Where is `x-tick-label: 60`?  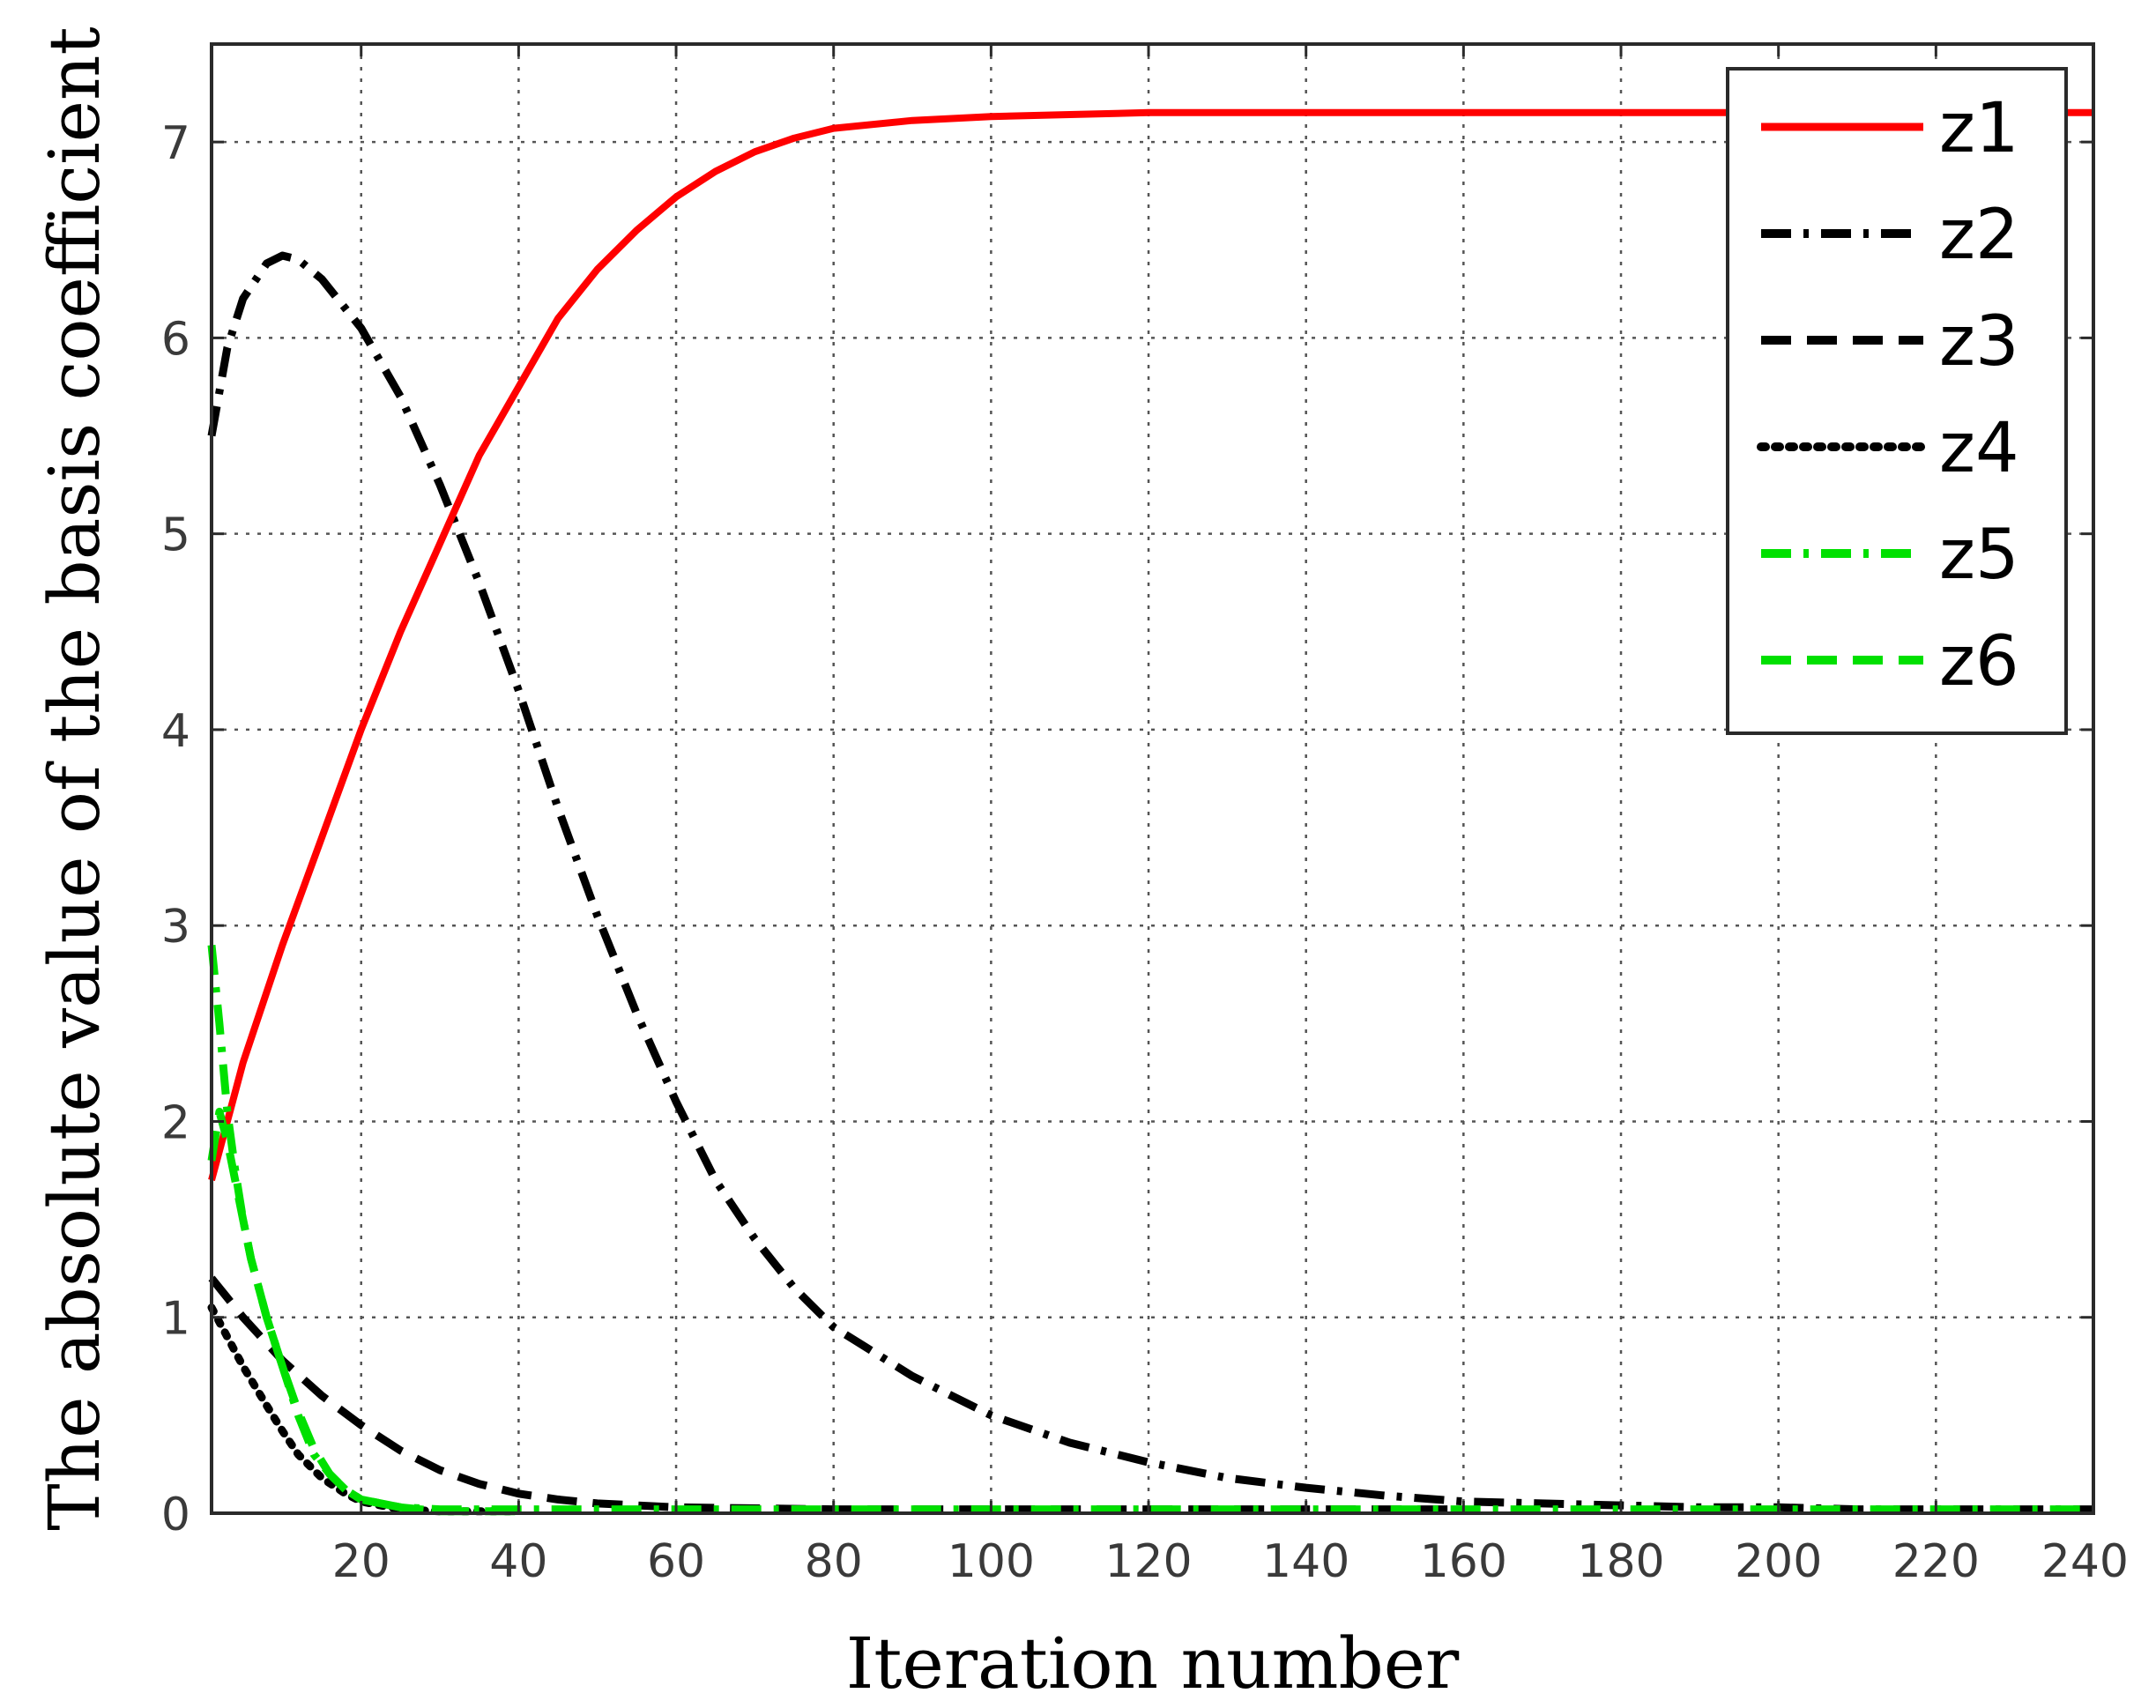
x-tick-label: 60 is located at coordinates (676, 1561).